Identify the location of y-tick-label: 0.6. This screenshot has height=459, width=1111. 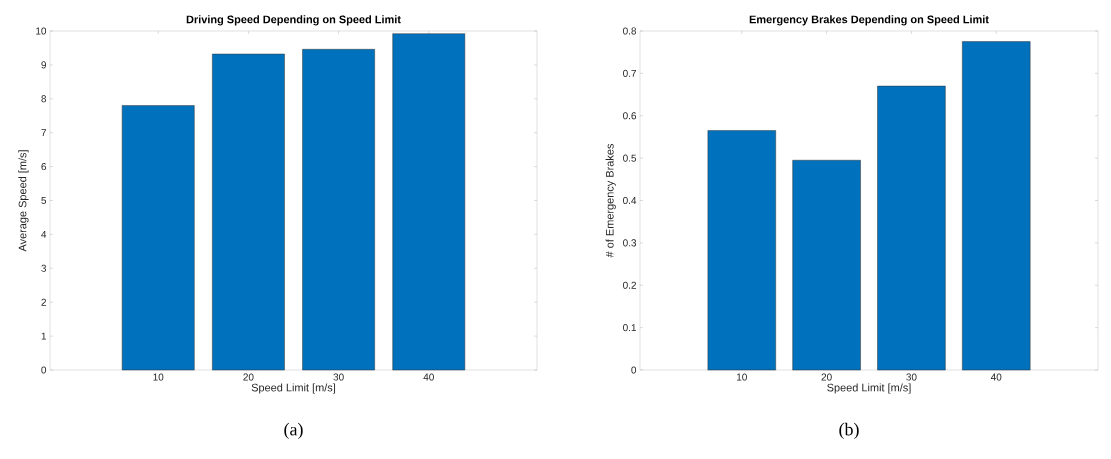
(630, 116).